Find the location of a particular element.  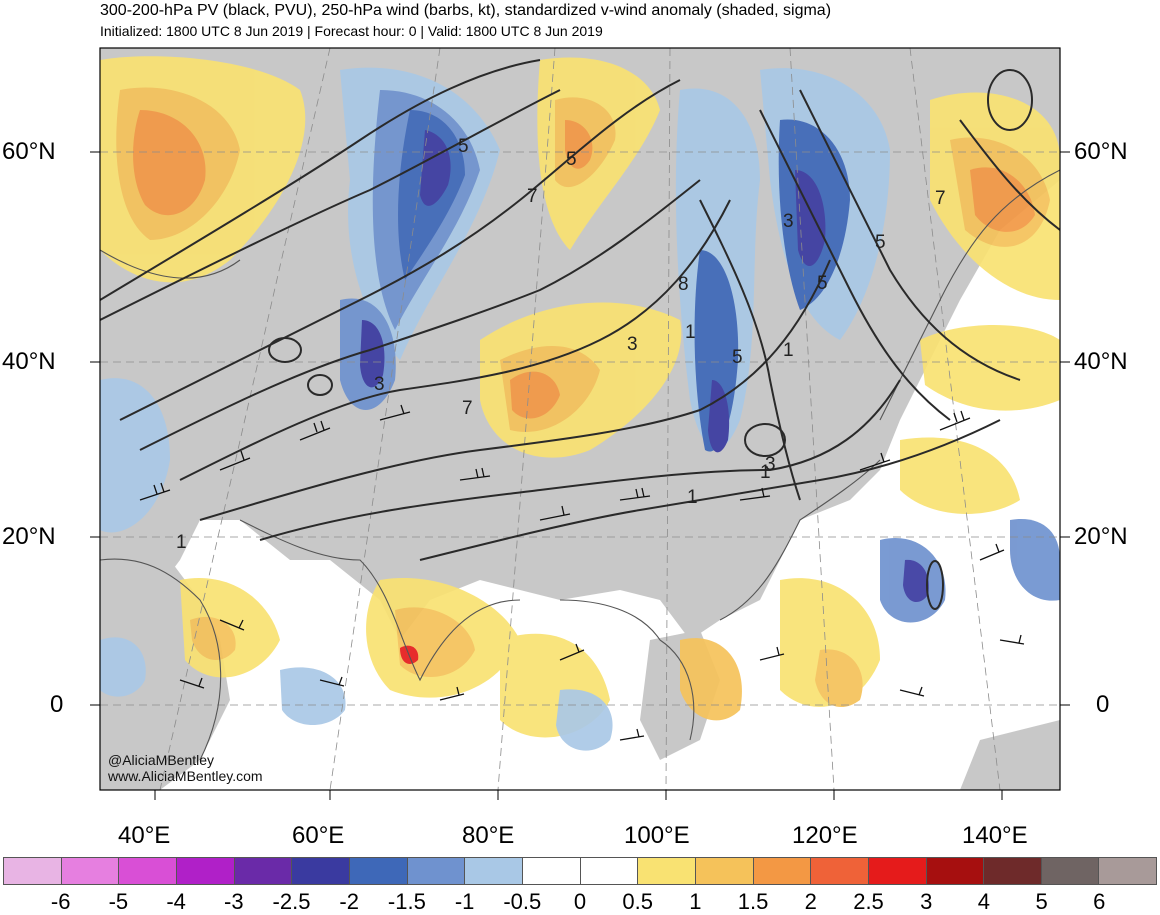

colorbar-tick-label: 3 is located at coordinates (926, 901).